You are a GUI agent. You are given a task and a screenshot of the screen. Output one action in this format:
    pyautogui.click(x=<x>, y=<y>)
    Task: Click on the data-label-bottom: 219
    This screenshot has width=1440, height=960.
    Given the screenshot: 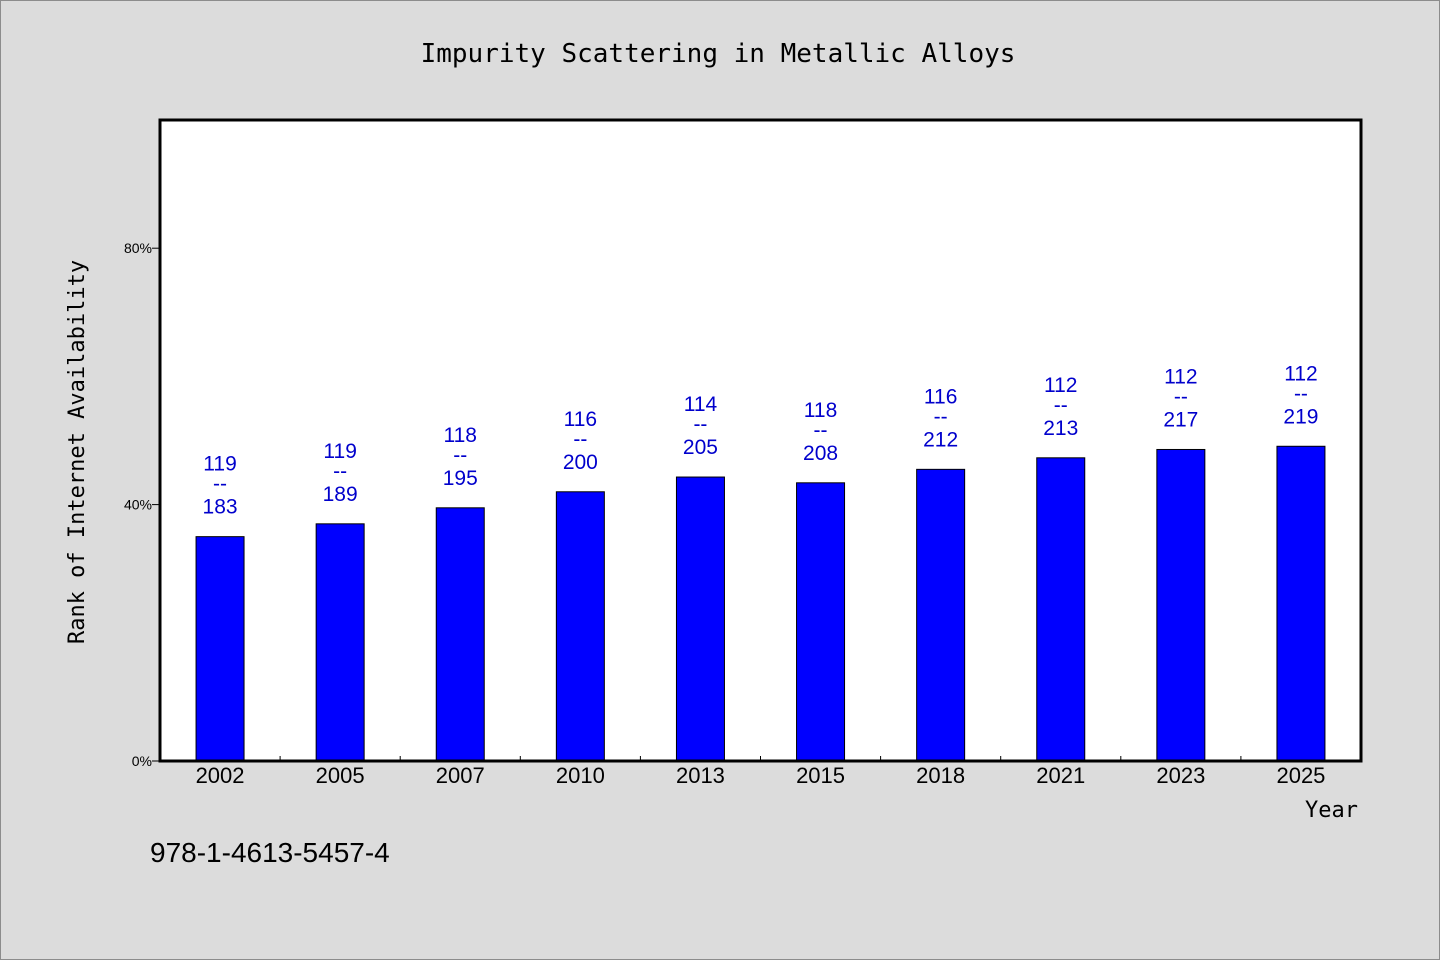 What is the action you would take?
    pyautogui.click(x=1300, y=416)
    